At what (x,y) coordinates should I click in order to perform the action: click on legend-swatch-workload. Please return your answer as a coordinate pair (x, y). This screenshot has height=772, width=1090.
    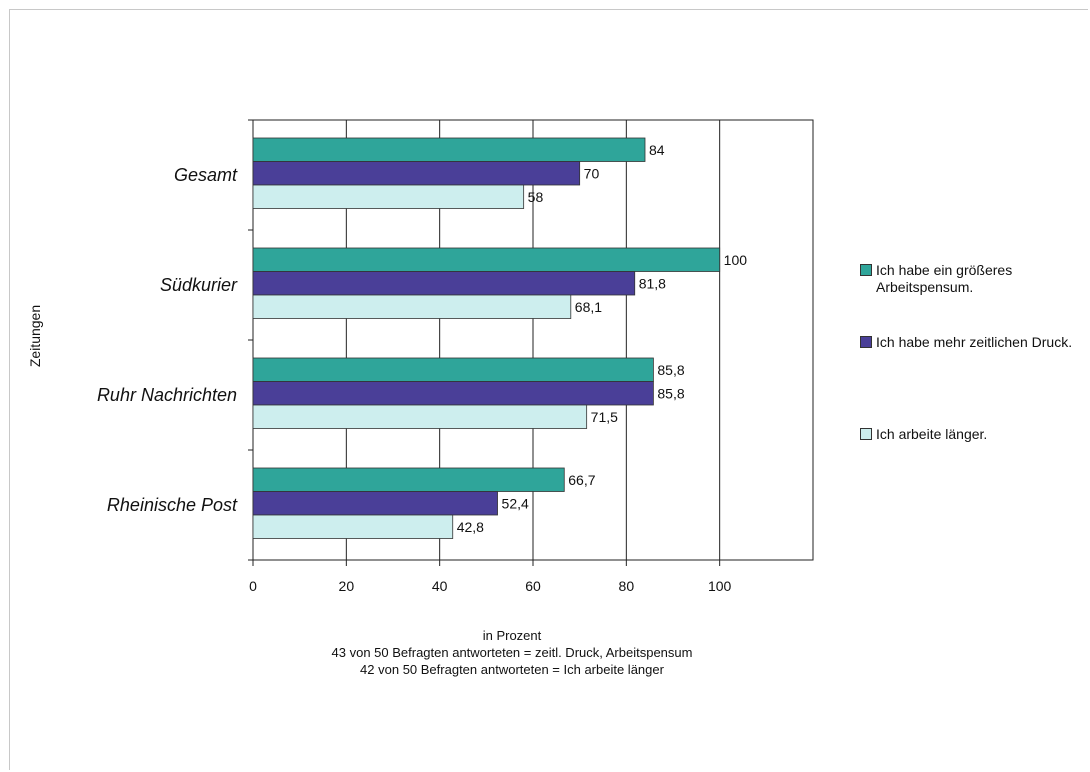
    Looking at the image, I should click on (866, 270).